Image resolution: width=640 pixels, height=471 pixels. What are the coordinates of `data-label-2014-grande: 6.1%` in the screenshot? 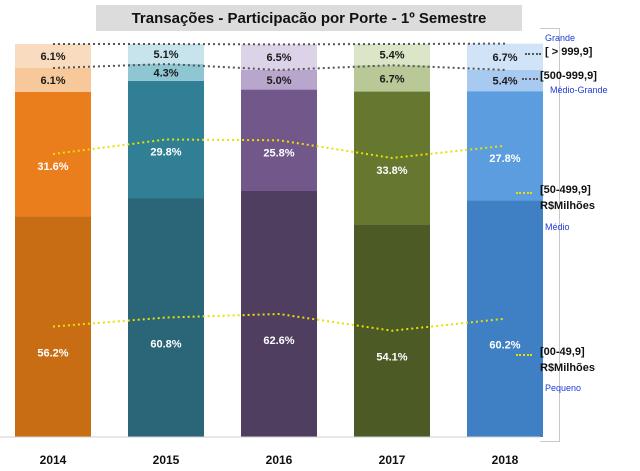 It's located at (52, 57).